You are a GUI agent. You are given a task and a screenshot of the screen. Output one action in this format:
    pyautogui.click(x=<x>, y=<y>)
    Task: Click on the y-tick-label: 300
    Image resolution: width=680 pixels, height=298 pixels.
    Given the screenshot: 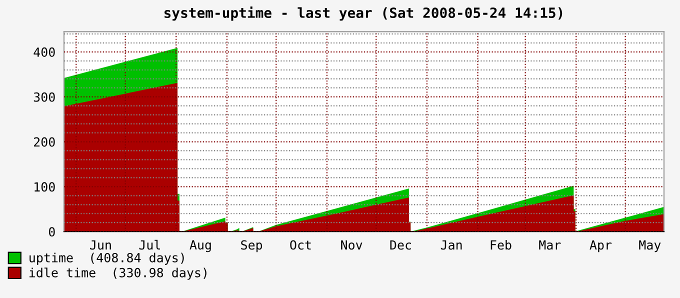 What is the action you would take?
    pyautogui.click(x=44, y=97)
    